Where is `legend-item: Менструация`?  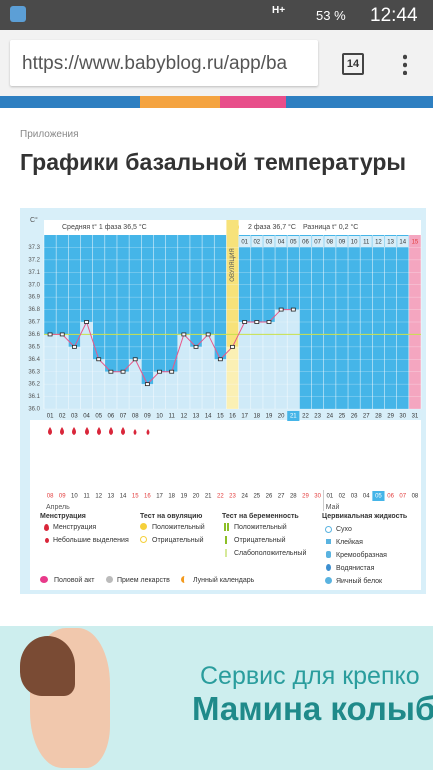 legend-item: Менструация is located at coordinates (75, 527).